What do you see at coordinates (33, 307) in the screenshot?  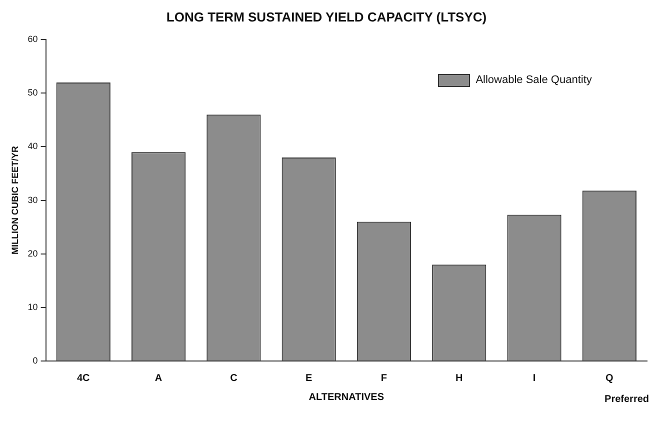 I see `y-tick-label: 10` at bounding box center [33, 307].